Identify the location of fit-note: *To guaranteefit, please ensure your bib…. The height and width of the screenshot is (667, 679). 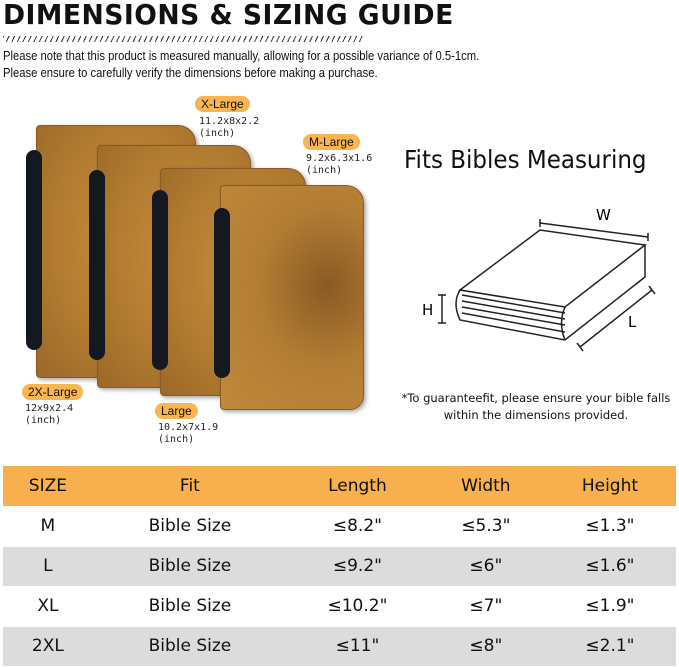
(536, 406).